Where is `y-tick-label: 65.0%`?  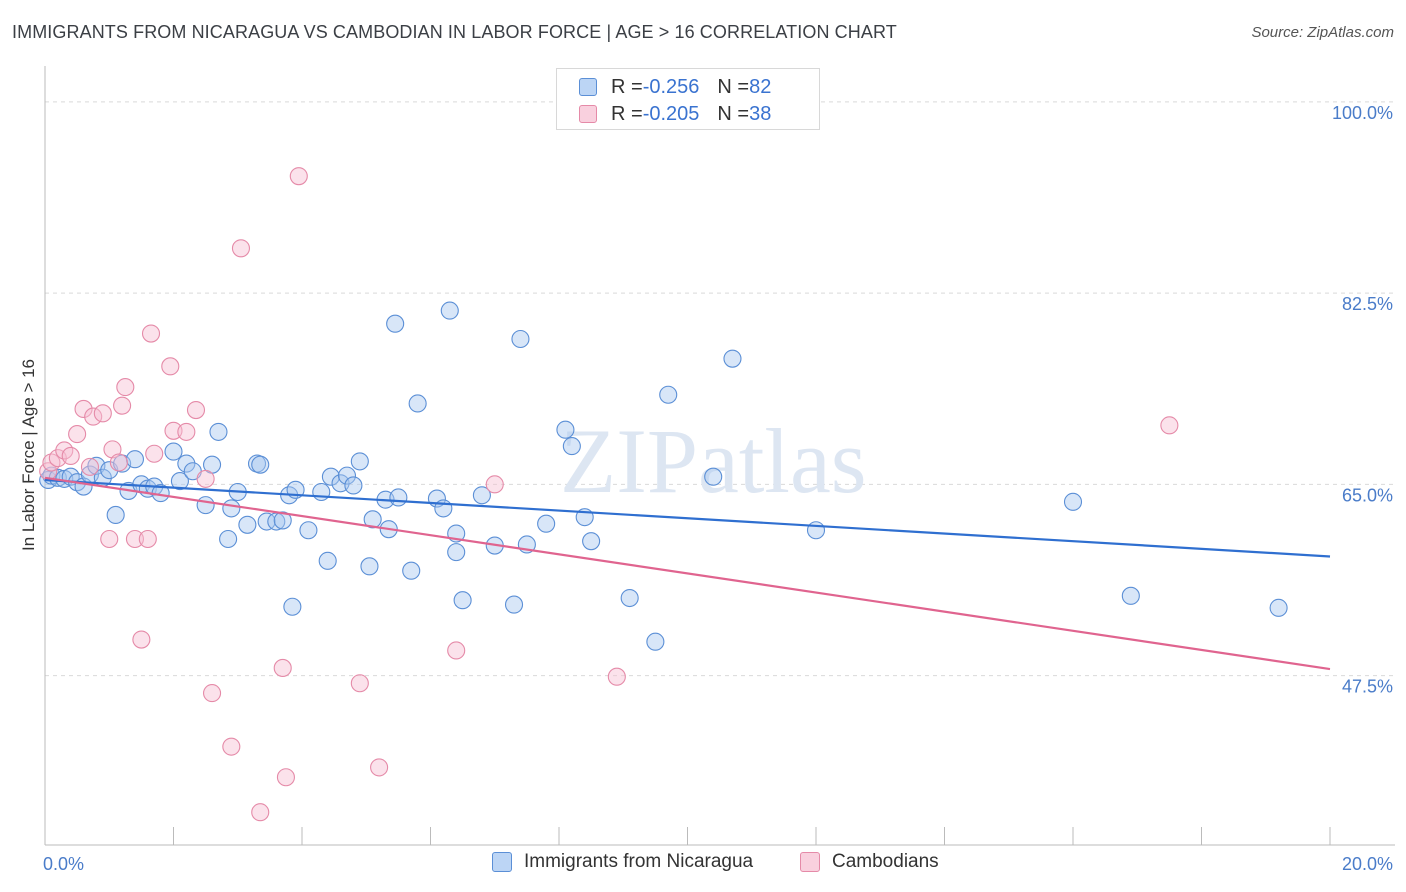
y-tick-label: 65.0% is located at coordinates (1367, 495).